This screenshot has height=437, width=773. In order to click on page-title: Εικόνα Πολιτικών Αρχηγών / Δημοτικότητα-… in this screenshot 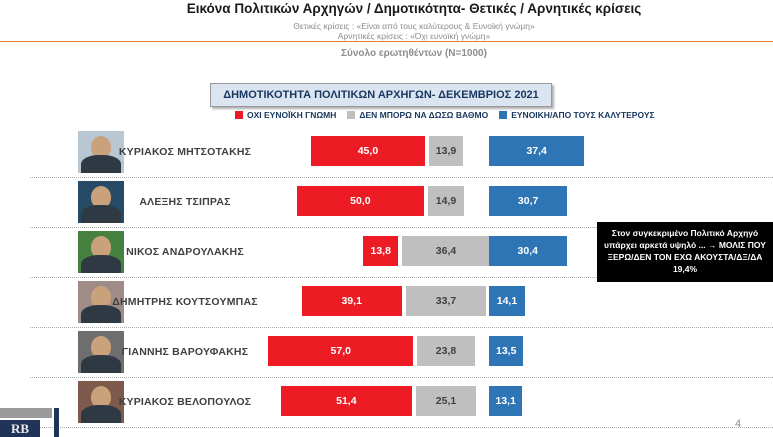, I will do `click(414, 8)`.